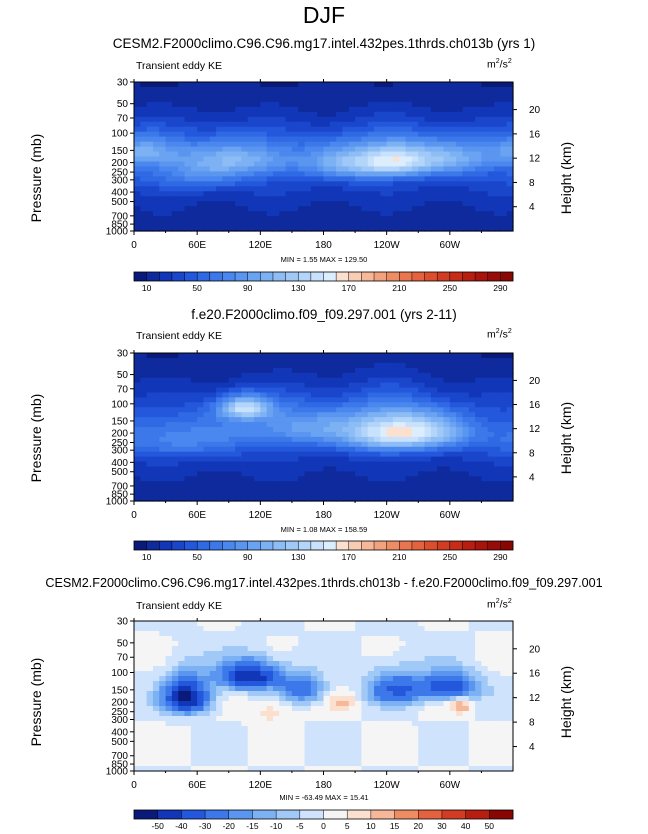  What do you see at coordinates (499, 64) in the screenshot?
I see `panel-1-units-label: m2/s2` at bounding box center [499, 64].